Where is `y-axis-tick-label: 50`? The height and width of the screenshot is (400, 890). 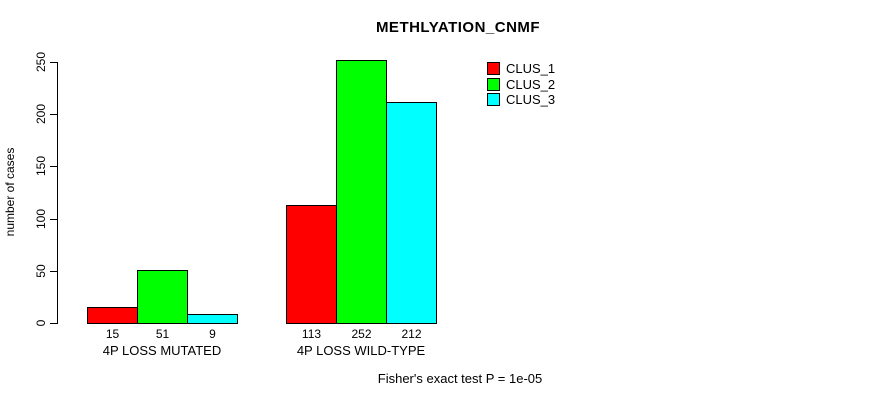 y-axis-tick-label: 50 is located at coordinates (41, 271).